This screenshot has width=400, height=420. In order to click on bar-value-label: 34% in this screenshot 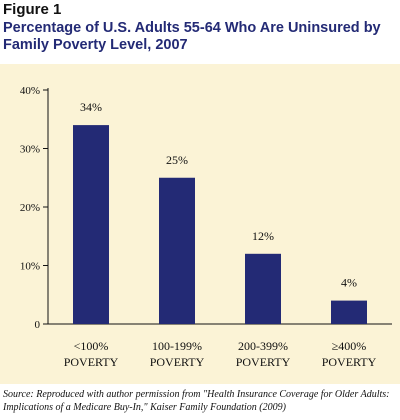, I will do `click(91, 107)`.